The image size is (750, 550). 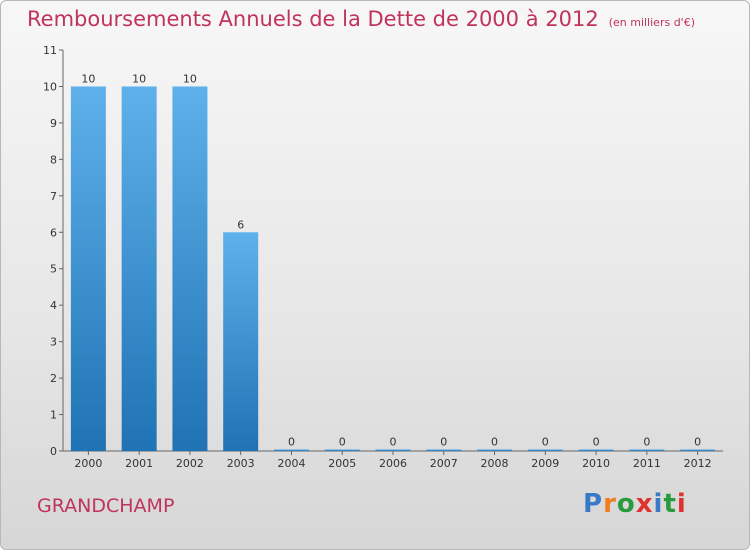 What do you see at coordinates (106, 506) in the screenshot?
I see `commune-name: GRANDCHAMP` at bounding box center [106, 506].